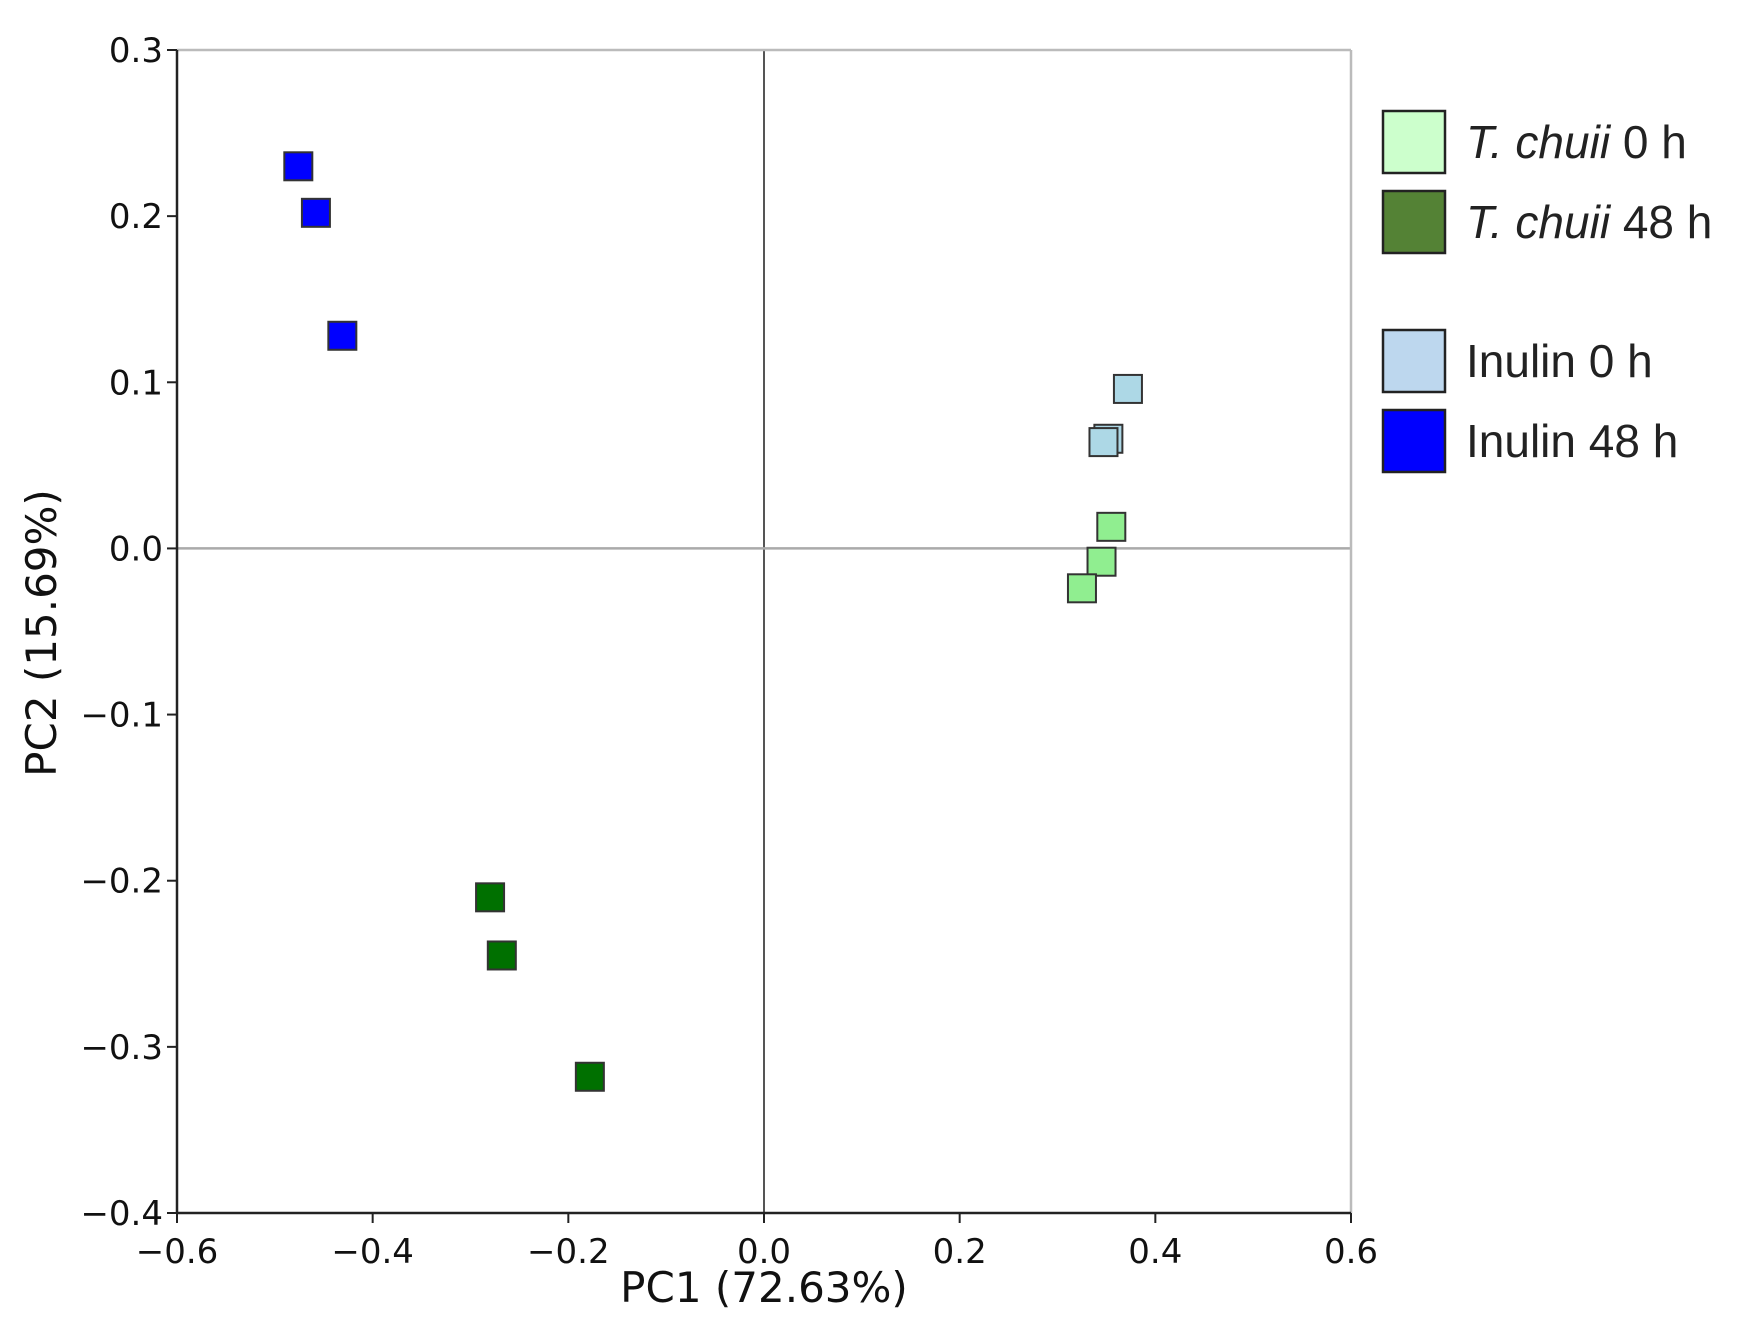  I want to click on legend-label-plain-part: Inulin 48 h, so click(1572, 441).